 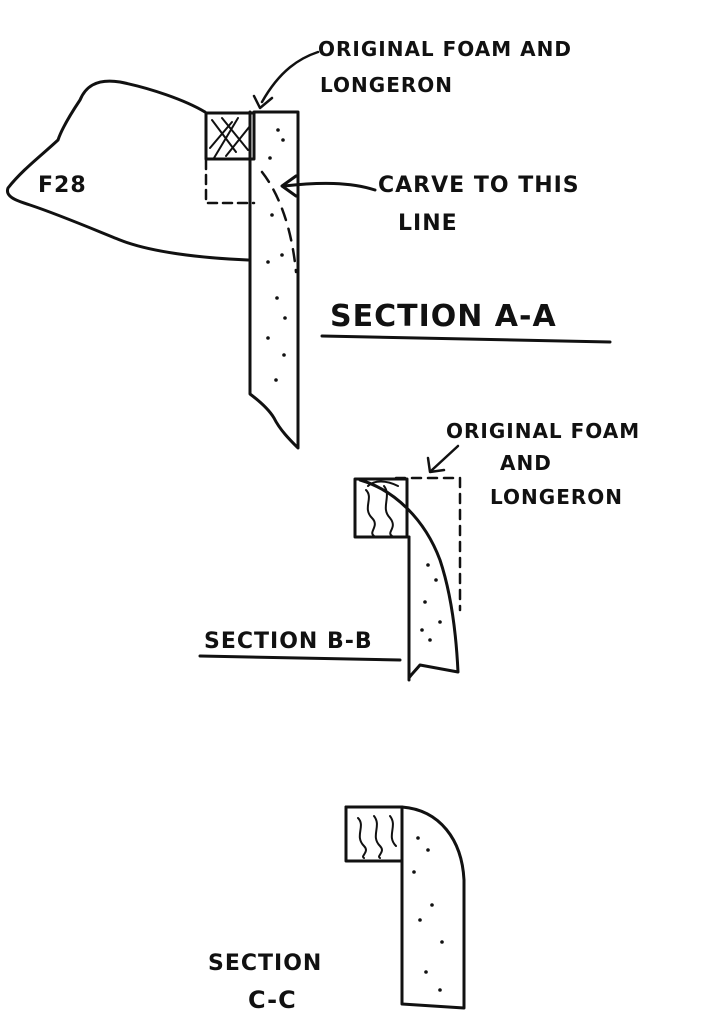 What do you see at coordinates (272, 1000) in the screenshot?
I see `section-c-title-line2: C-C` at bounding box center [272, 1000].